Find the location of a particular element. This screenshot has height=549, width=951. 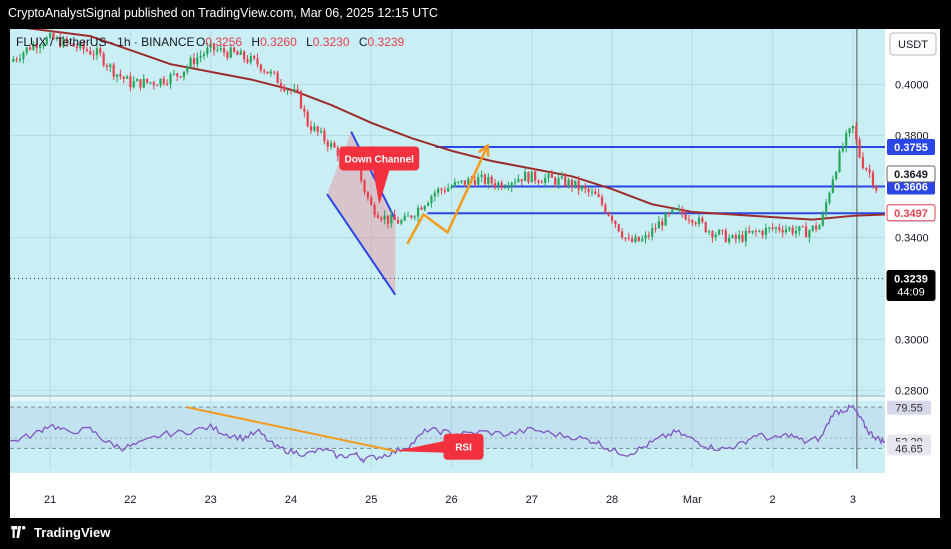

tradingview-brand: TradingView is located at coordinates (60, 532).